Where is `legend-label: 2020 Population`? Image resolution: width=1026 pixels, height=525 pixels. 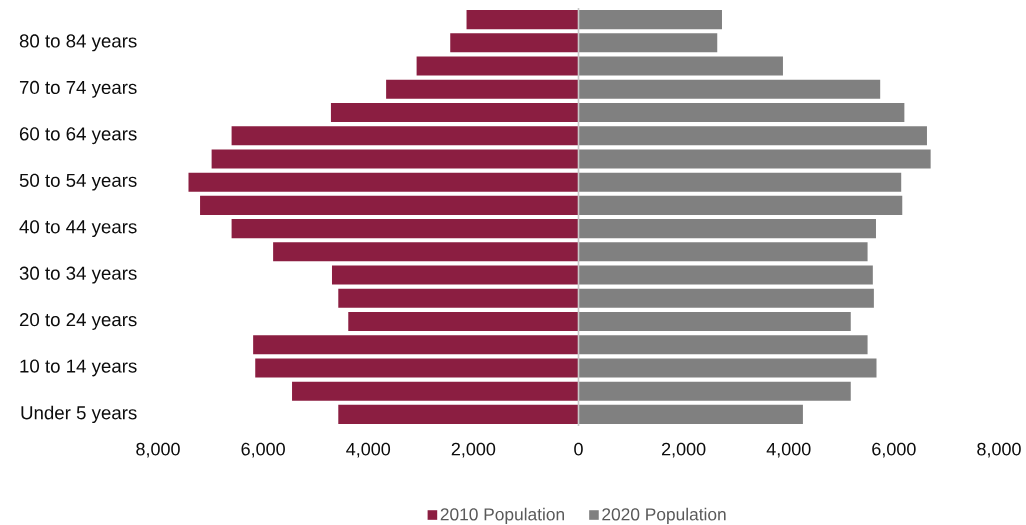 legend-label: 2020 Population is located at coordinates (664, 515).